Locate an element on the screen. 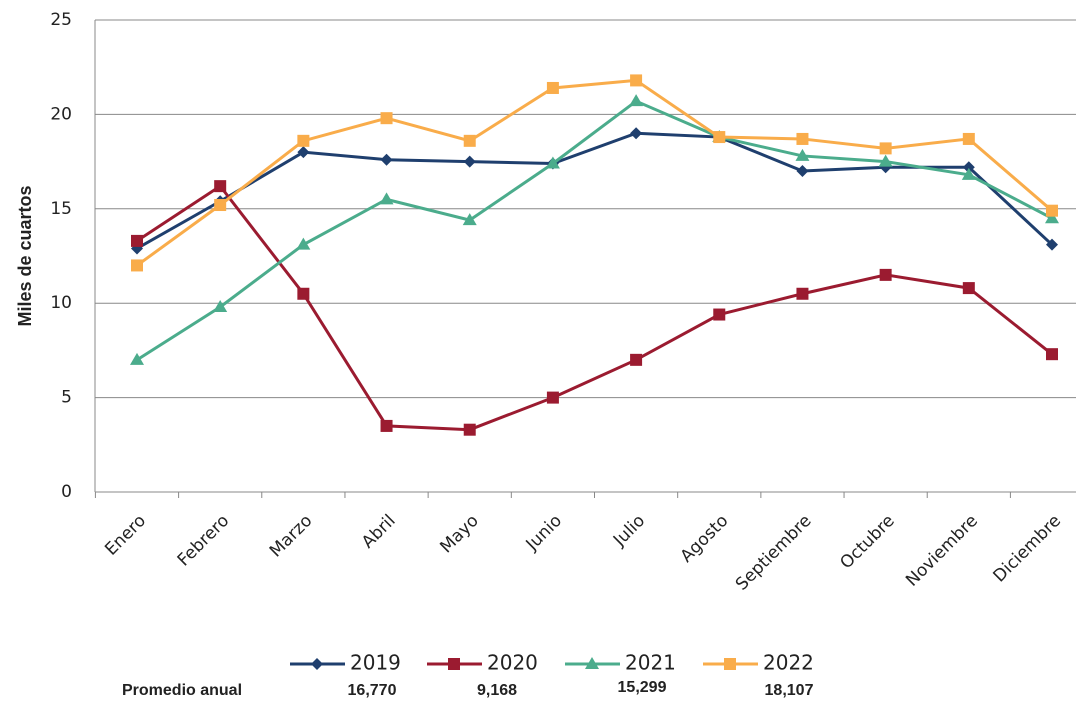 This screenshot has width=1086, height=704. y-axis-label: Miles de cuartos is located at coordinates (25, 255).